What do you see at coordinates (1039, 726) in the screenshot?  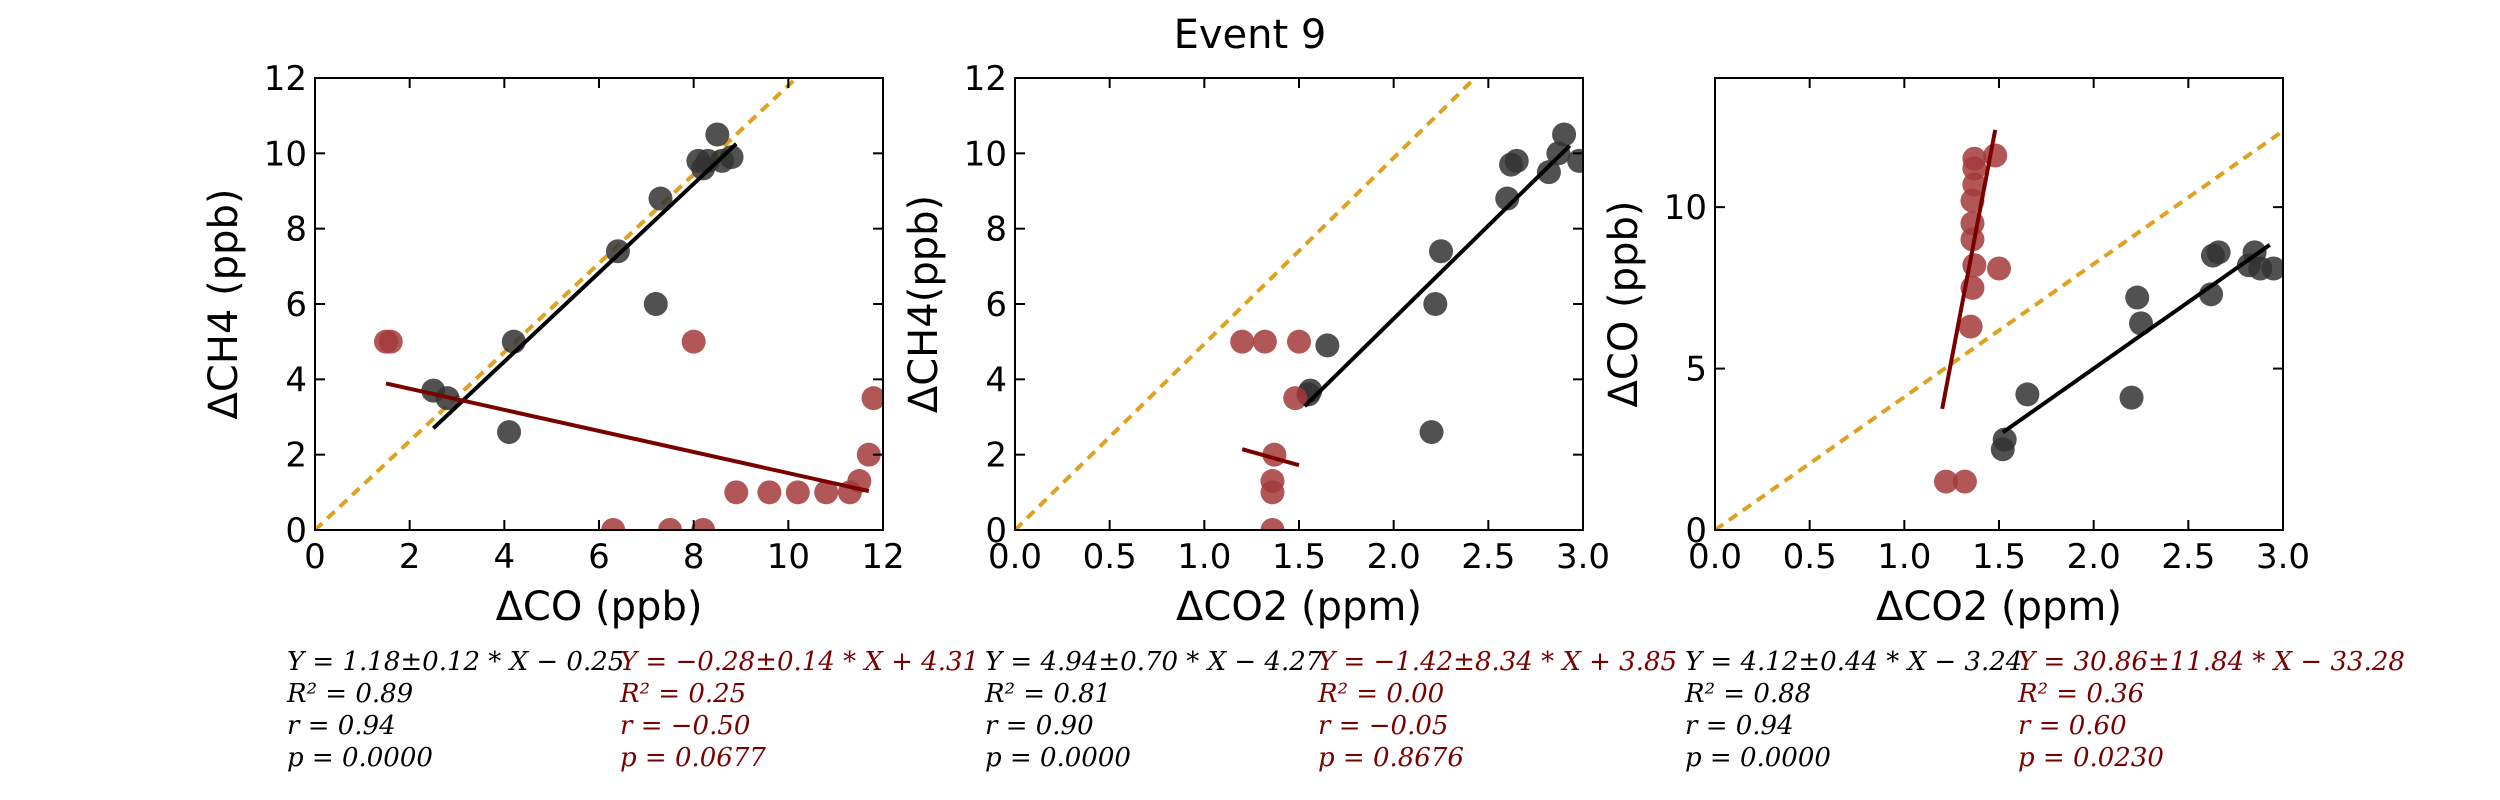 I see `black-fit-stat: r = 0.90` at bounding box center [1039, 726].